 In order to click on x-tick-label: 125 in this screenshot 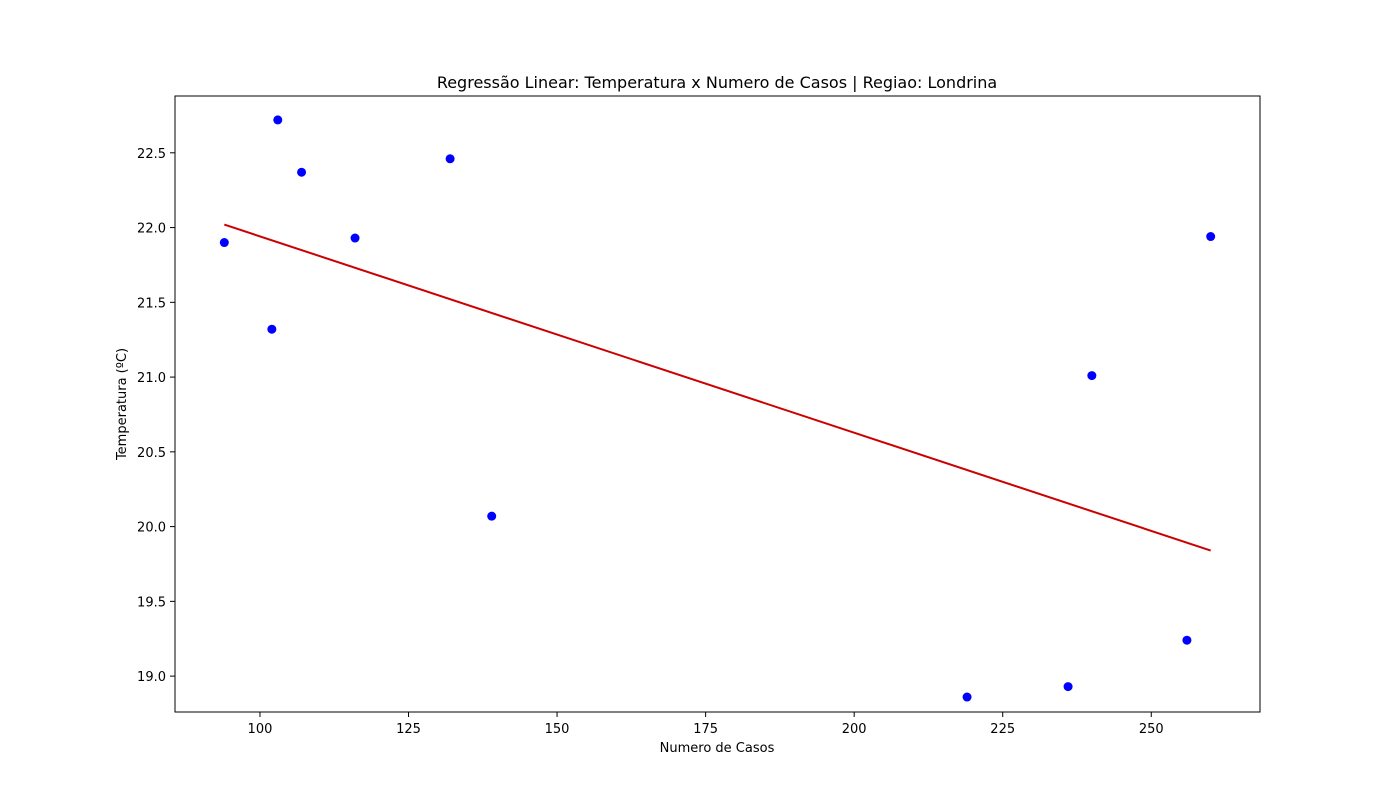, I will do `click(408, 729)`.